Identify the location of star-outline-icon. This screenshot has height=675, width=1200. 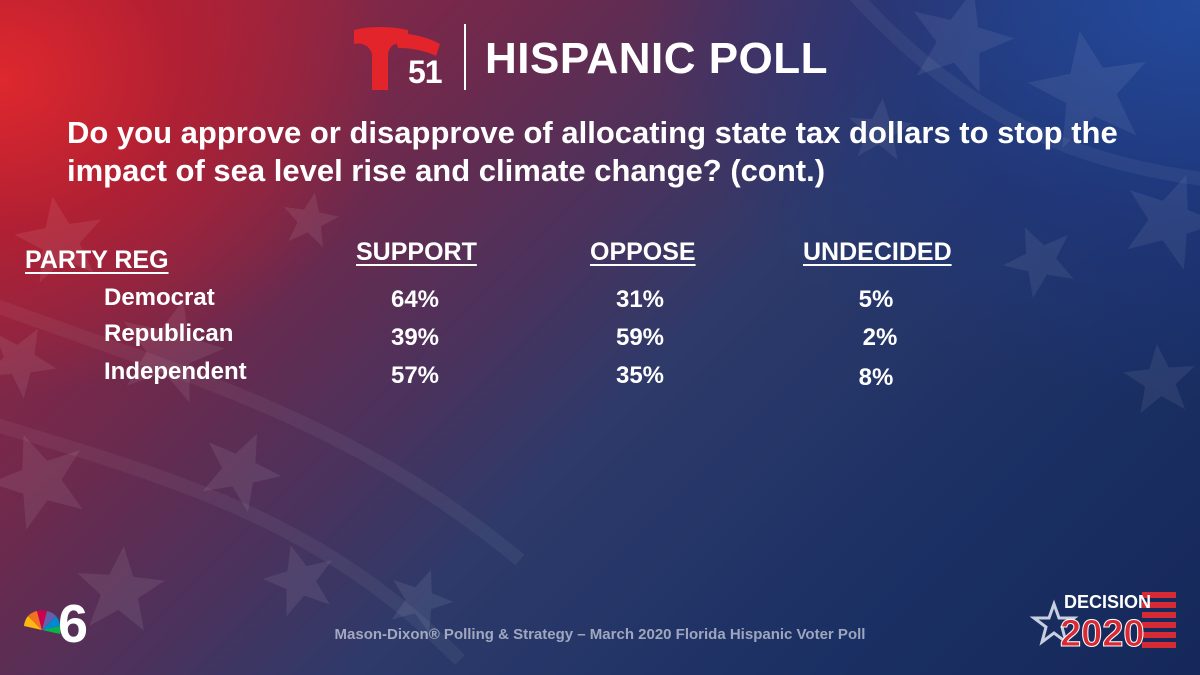
(1054, 622).